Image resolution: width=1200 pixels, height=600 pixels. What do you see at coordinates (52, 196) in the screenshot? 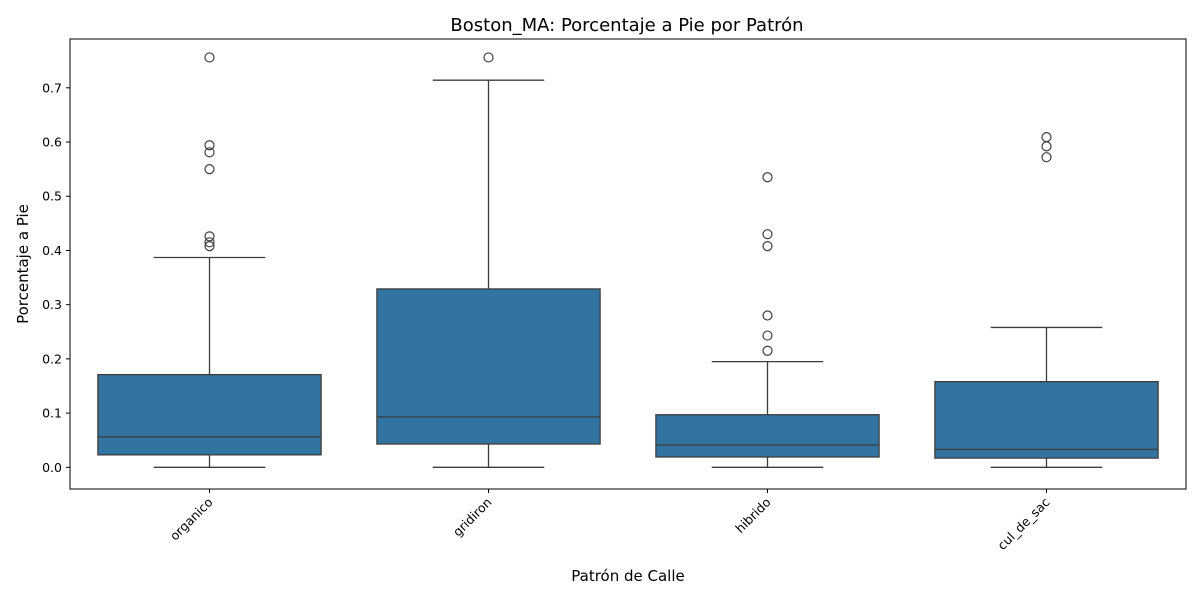
I see `y-tick-label: 0.5` at bounding box center [52, 196].